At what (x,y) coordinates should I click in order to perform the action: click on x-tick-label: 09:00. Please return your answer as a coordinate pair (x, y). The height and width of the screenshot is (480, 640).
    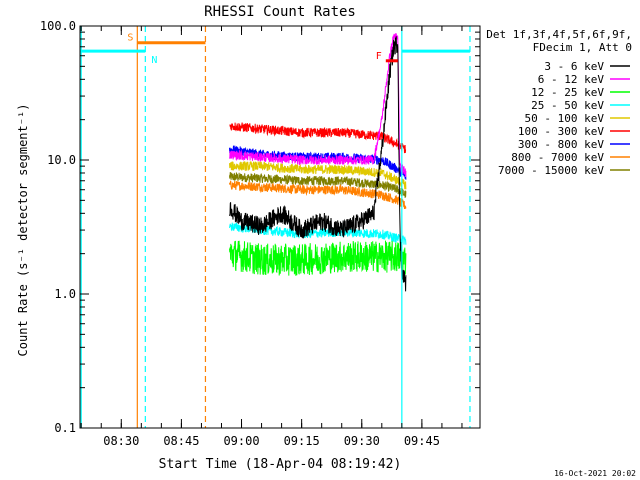
    Looking at the image, I should click on (241, 441).